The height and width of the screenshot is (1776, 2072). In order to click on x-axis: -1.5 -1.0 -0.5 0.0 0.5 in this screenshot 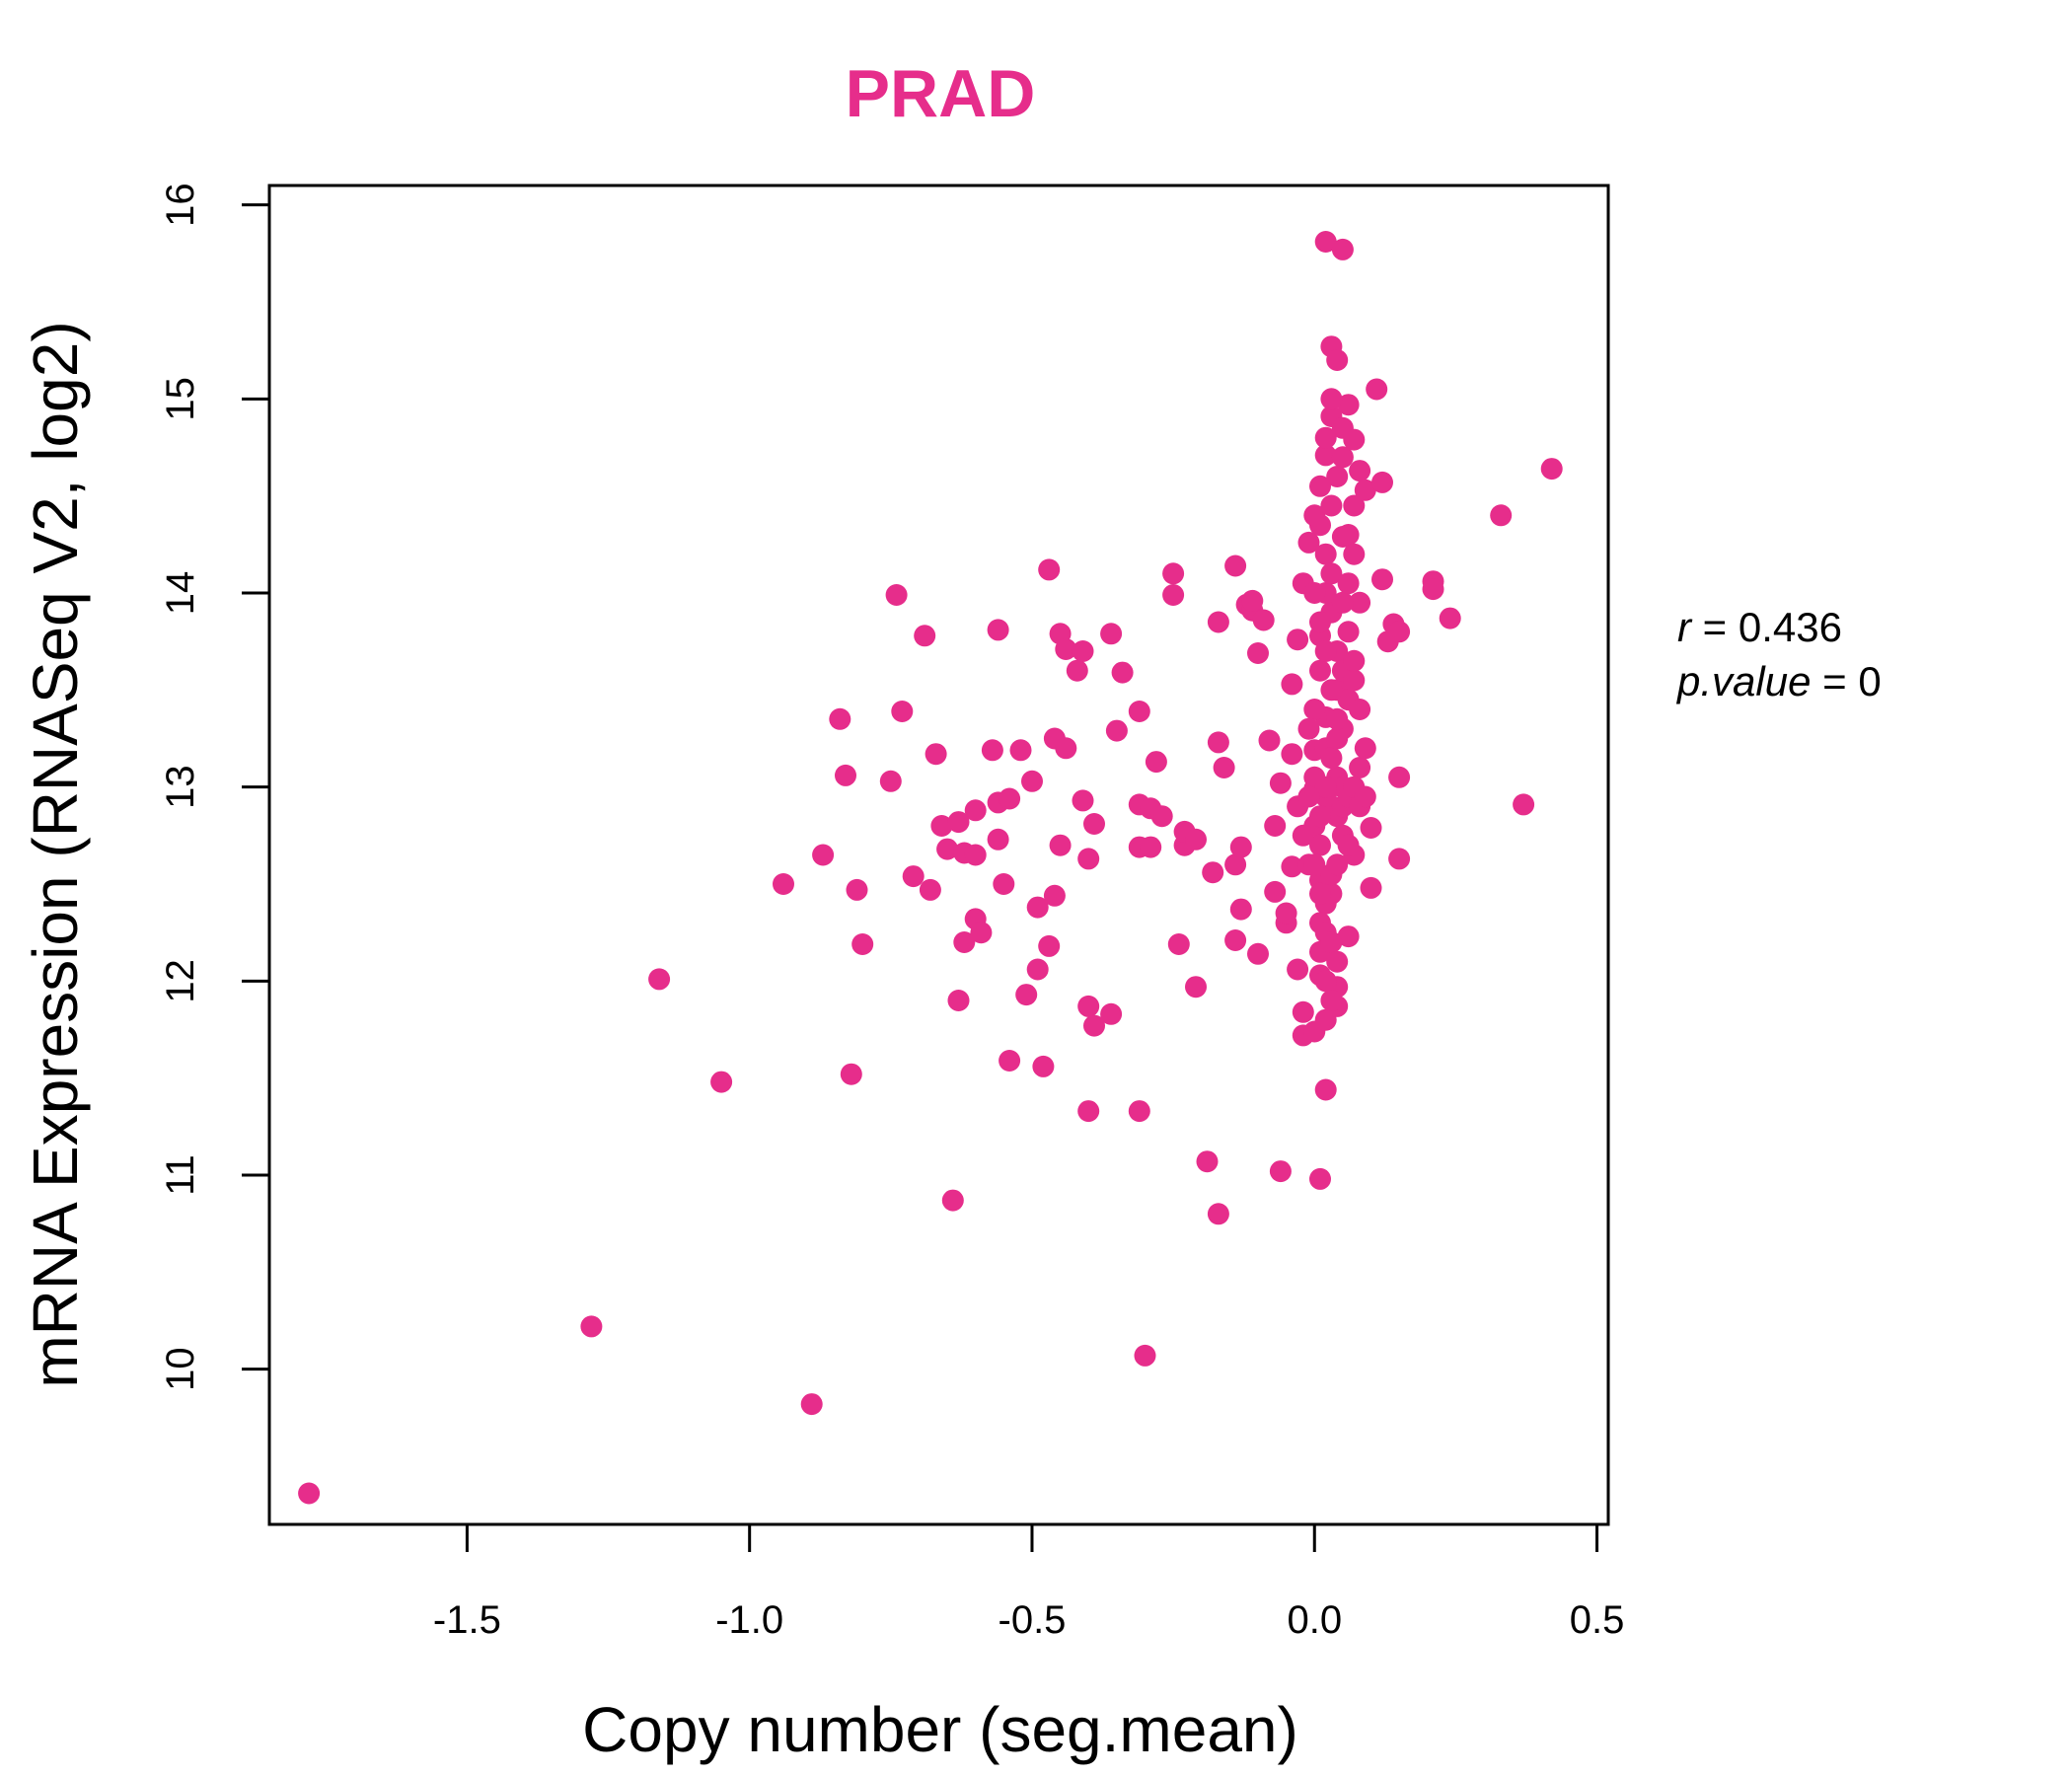, I will do `click(1029, 1582)`.